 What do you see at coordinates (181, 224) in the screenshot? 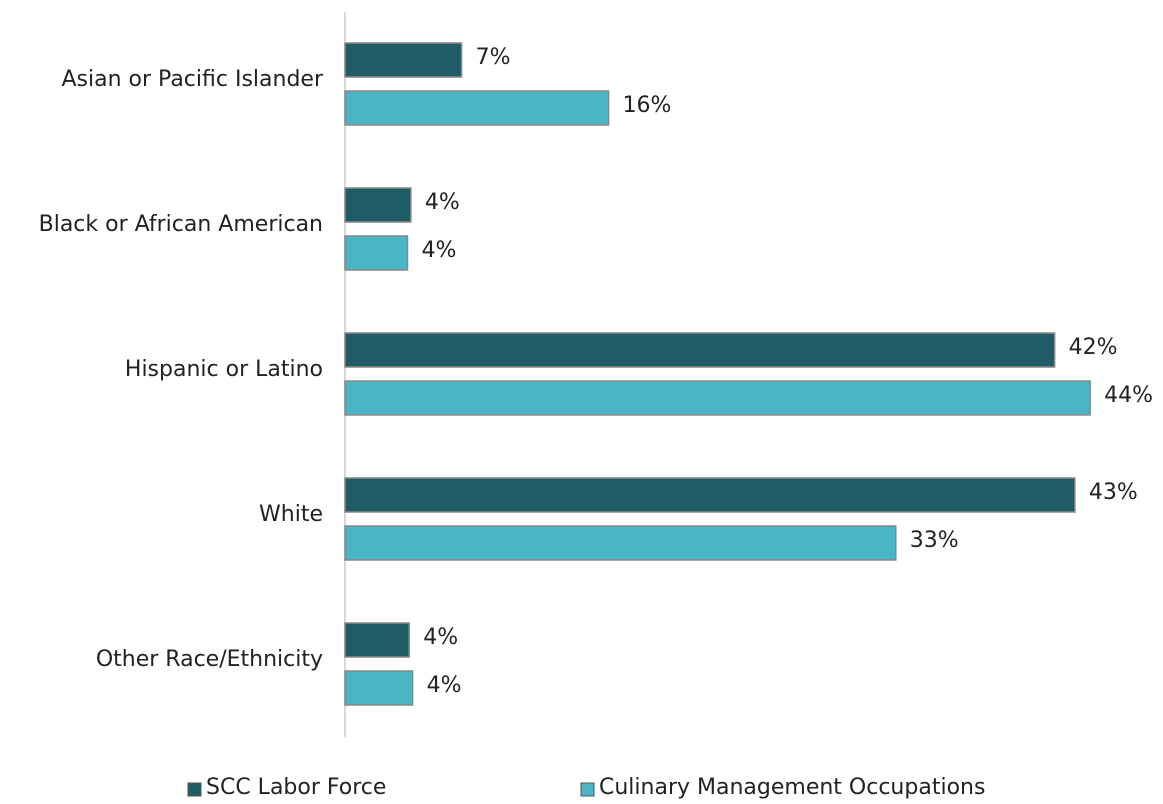
I see `category-label: Black or African American` at bounding box center [181, 224].